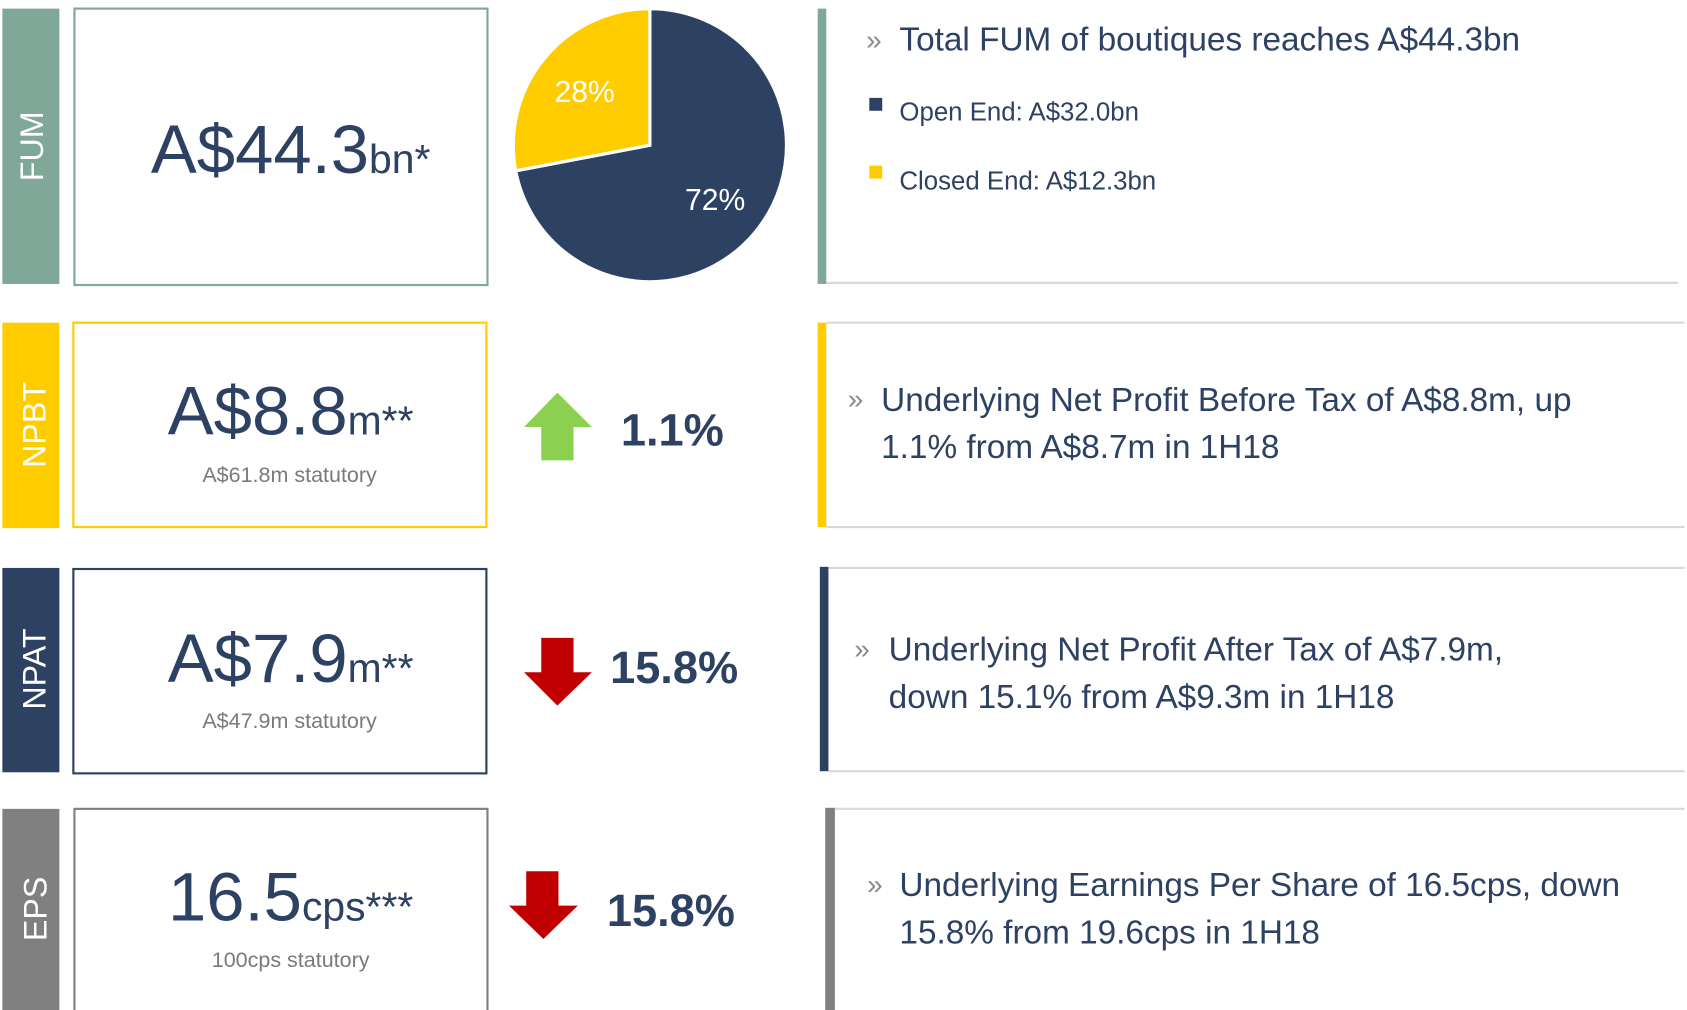 The width and height of the screenshot is (1687, 1010). Describe the element at coordinates (1080, 447) in the screenshot. I see `panel-text: 1.1% from A$8.7m in 1H18` at that location.